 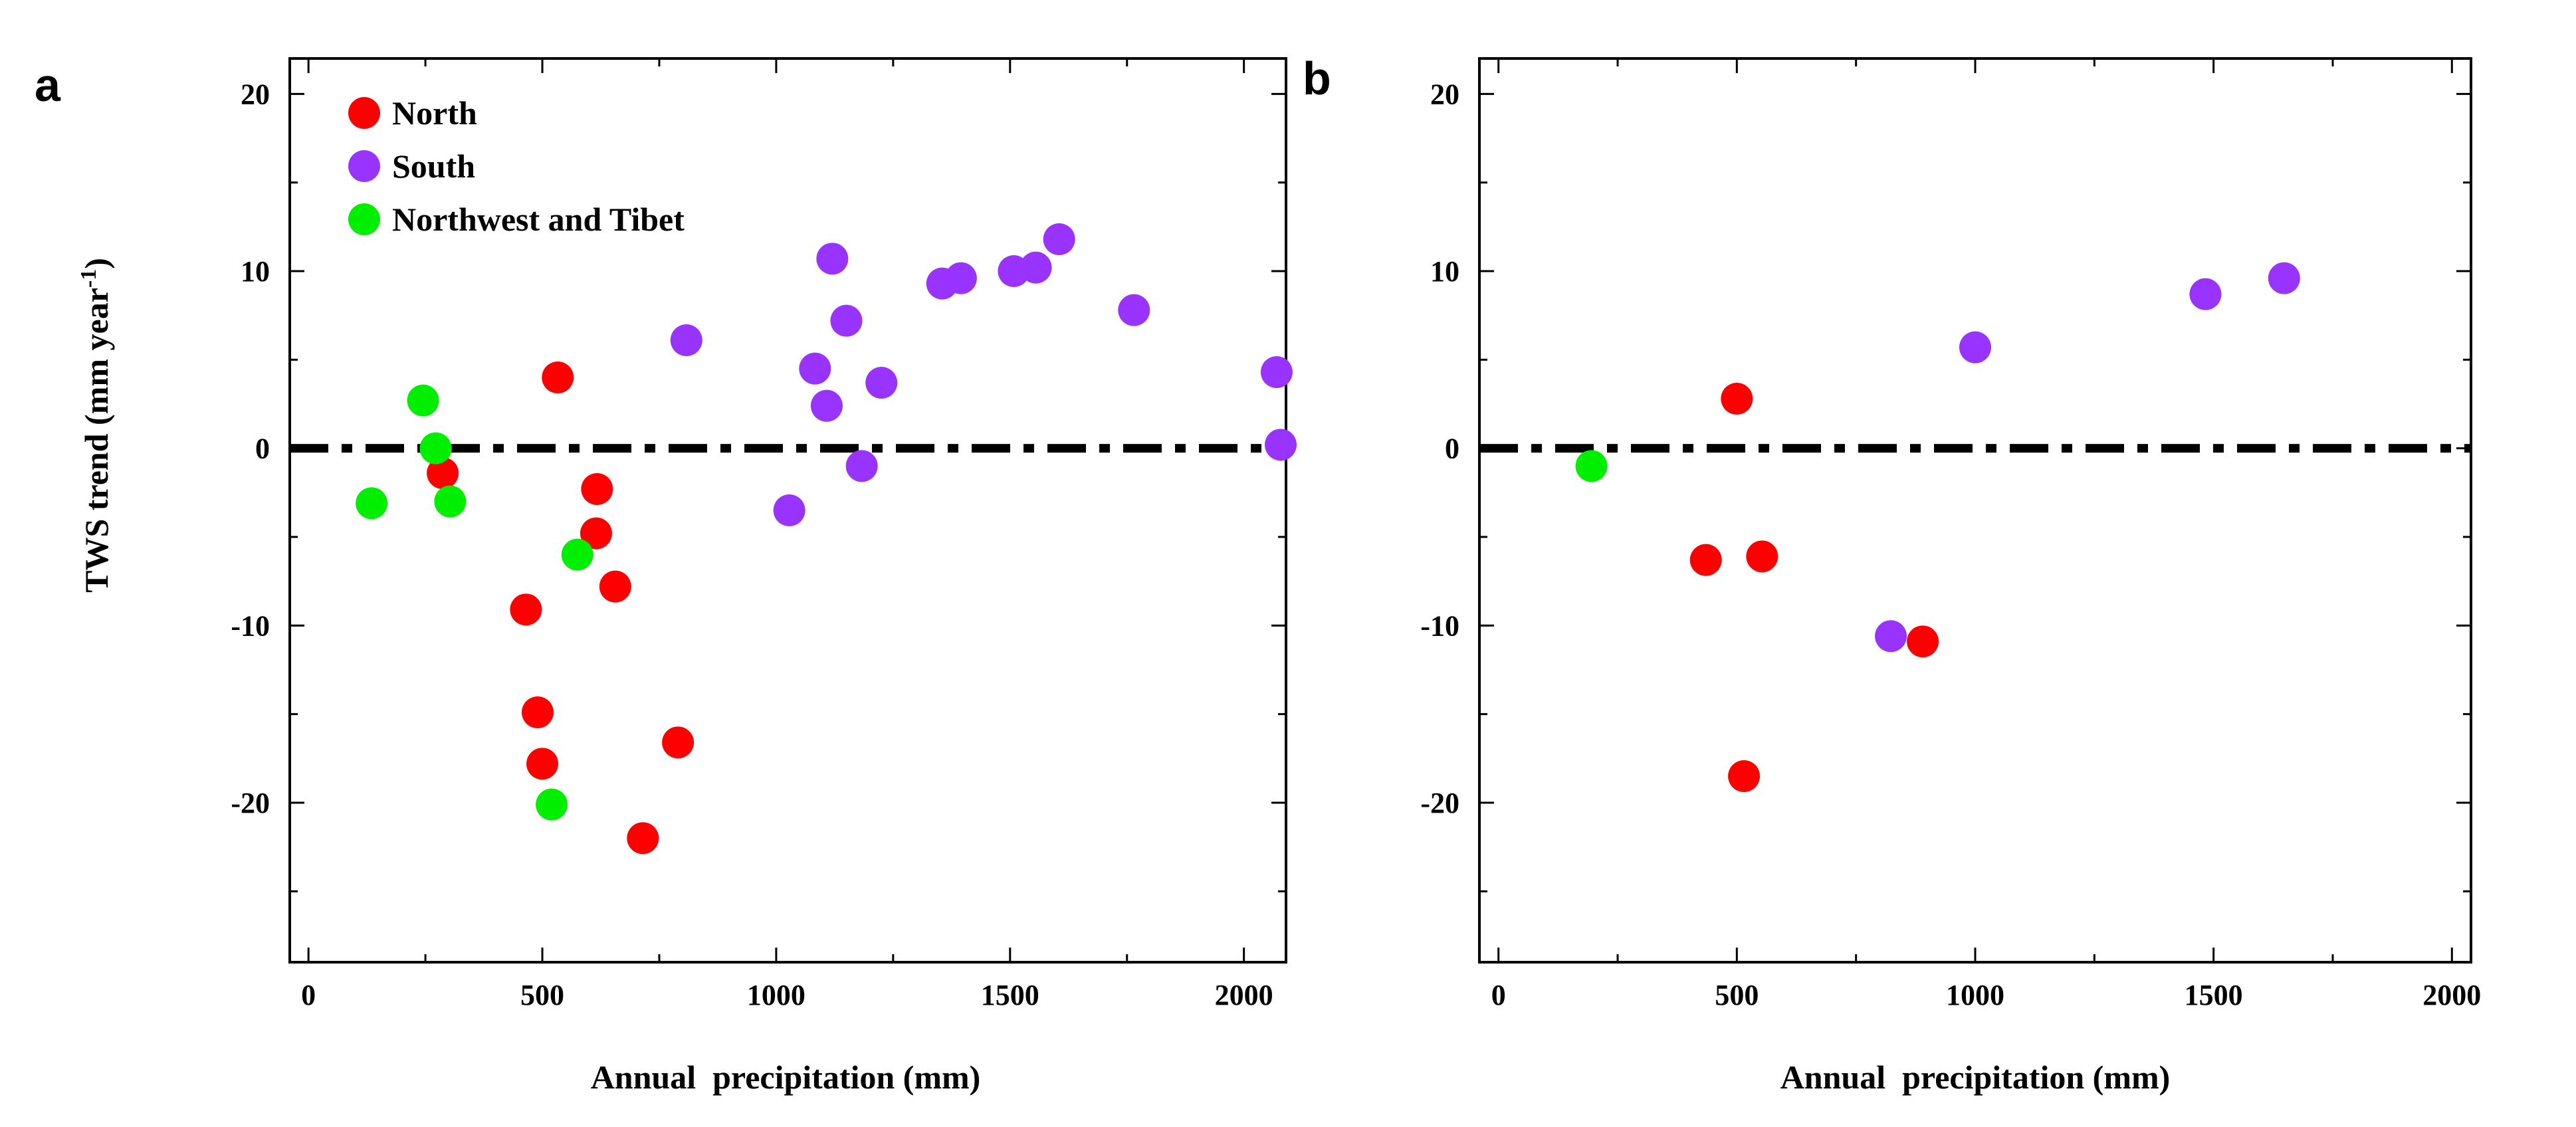 What do you see at coordinates (2214, 995) in the screenshot?
I see `panel-b-x-tick-label: 1500` at bounding box center [2214, 995].